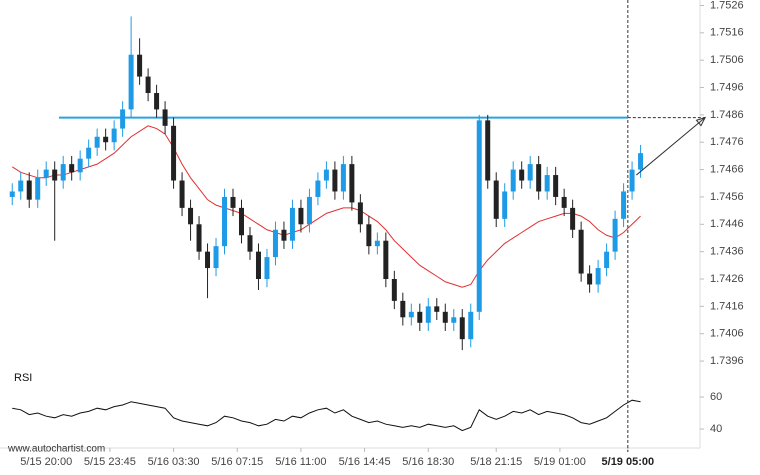 This screenshot has height=475, width=760. I want to click on y-tick-label: 60, so click(716, 397).